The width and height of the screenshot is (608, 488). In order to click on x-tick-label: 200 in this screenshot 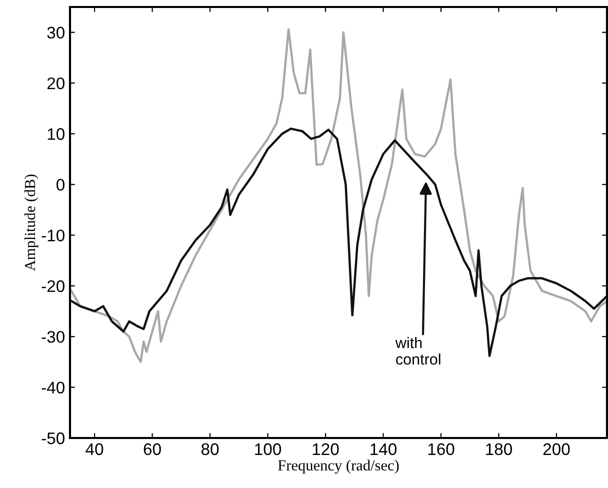, I will do `click(556, 449)`.